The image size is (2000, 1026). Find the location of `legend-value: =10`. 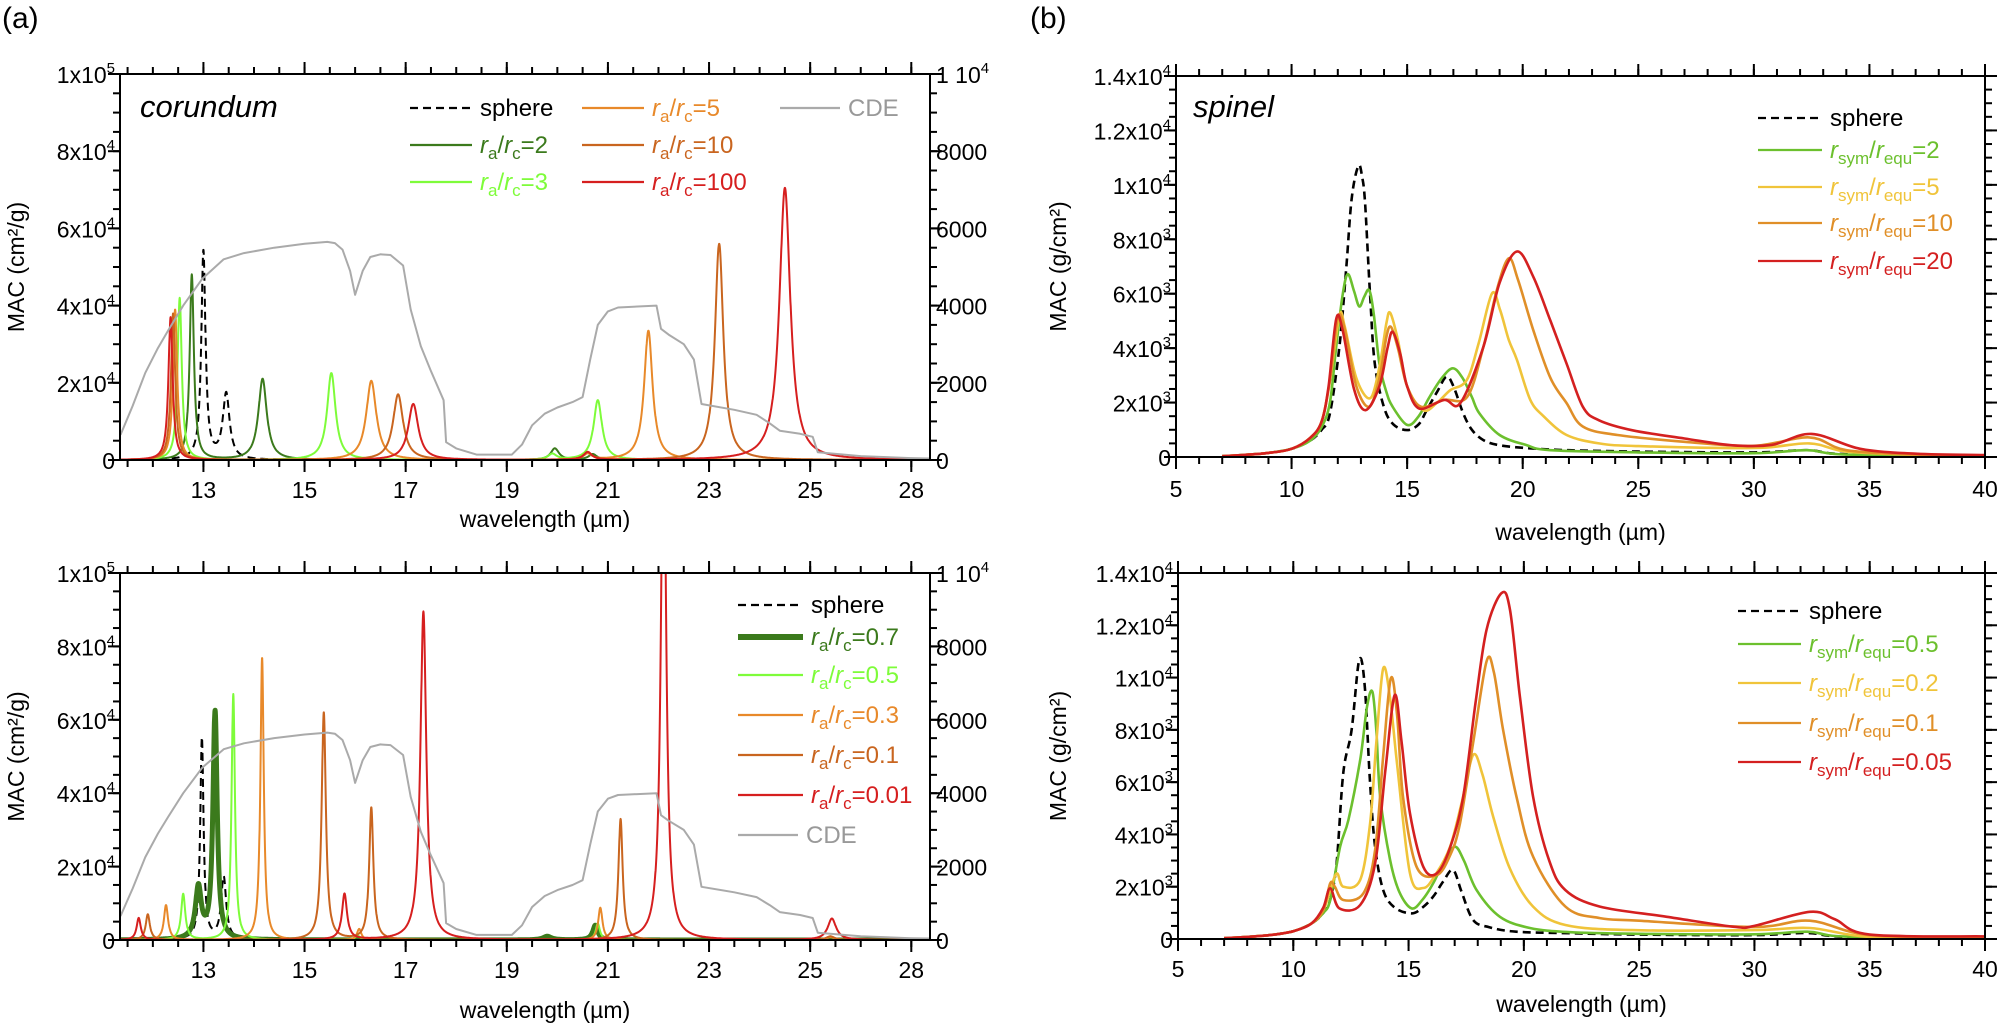

legend-value: =10 is located at coordinates (713, 145).